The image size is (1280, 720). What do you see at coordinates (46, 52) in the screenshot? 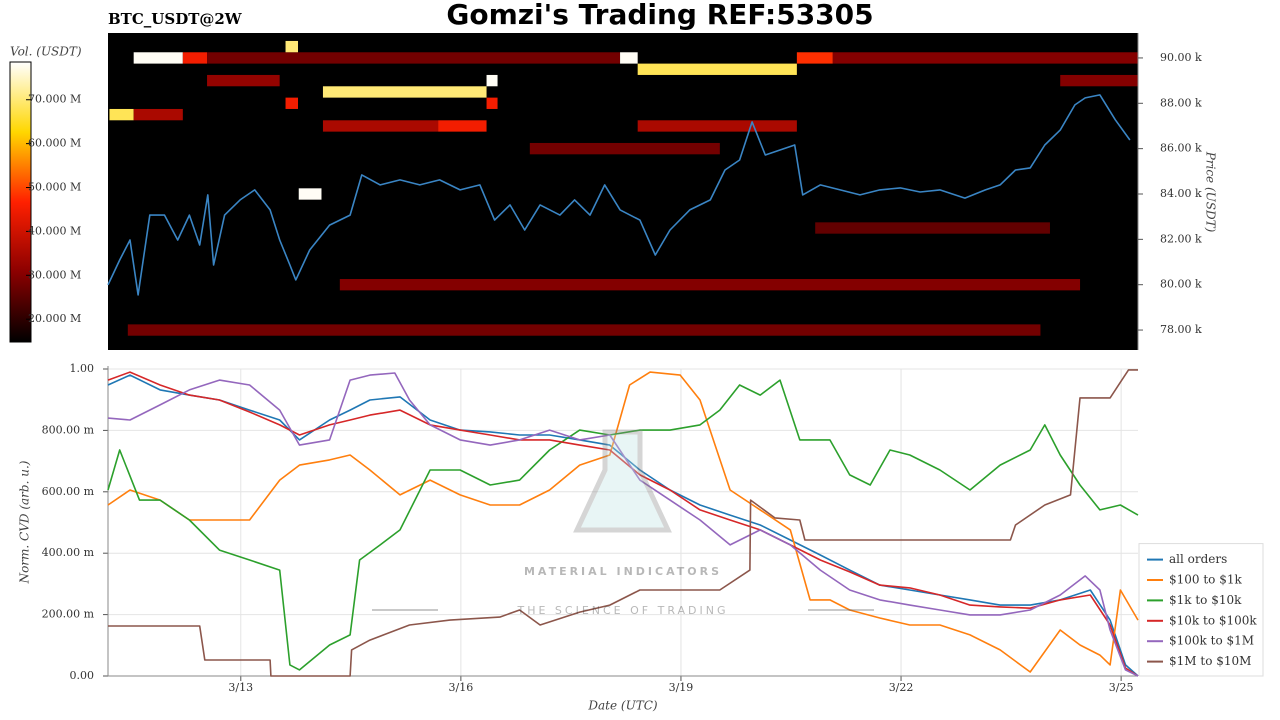
I see `colorbar-label: Vol. (USDT)` at bounding box center [46, 52].